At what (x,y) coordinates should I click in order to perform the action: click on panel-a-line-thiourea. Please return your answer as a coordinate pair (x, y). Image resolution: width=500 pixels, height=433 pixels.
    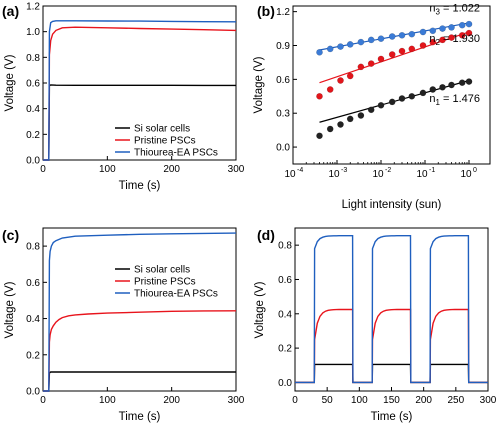
    Looking at the image, I should click on (140, 90).